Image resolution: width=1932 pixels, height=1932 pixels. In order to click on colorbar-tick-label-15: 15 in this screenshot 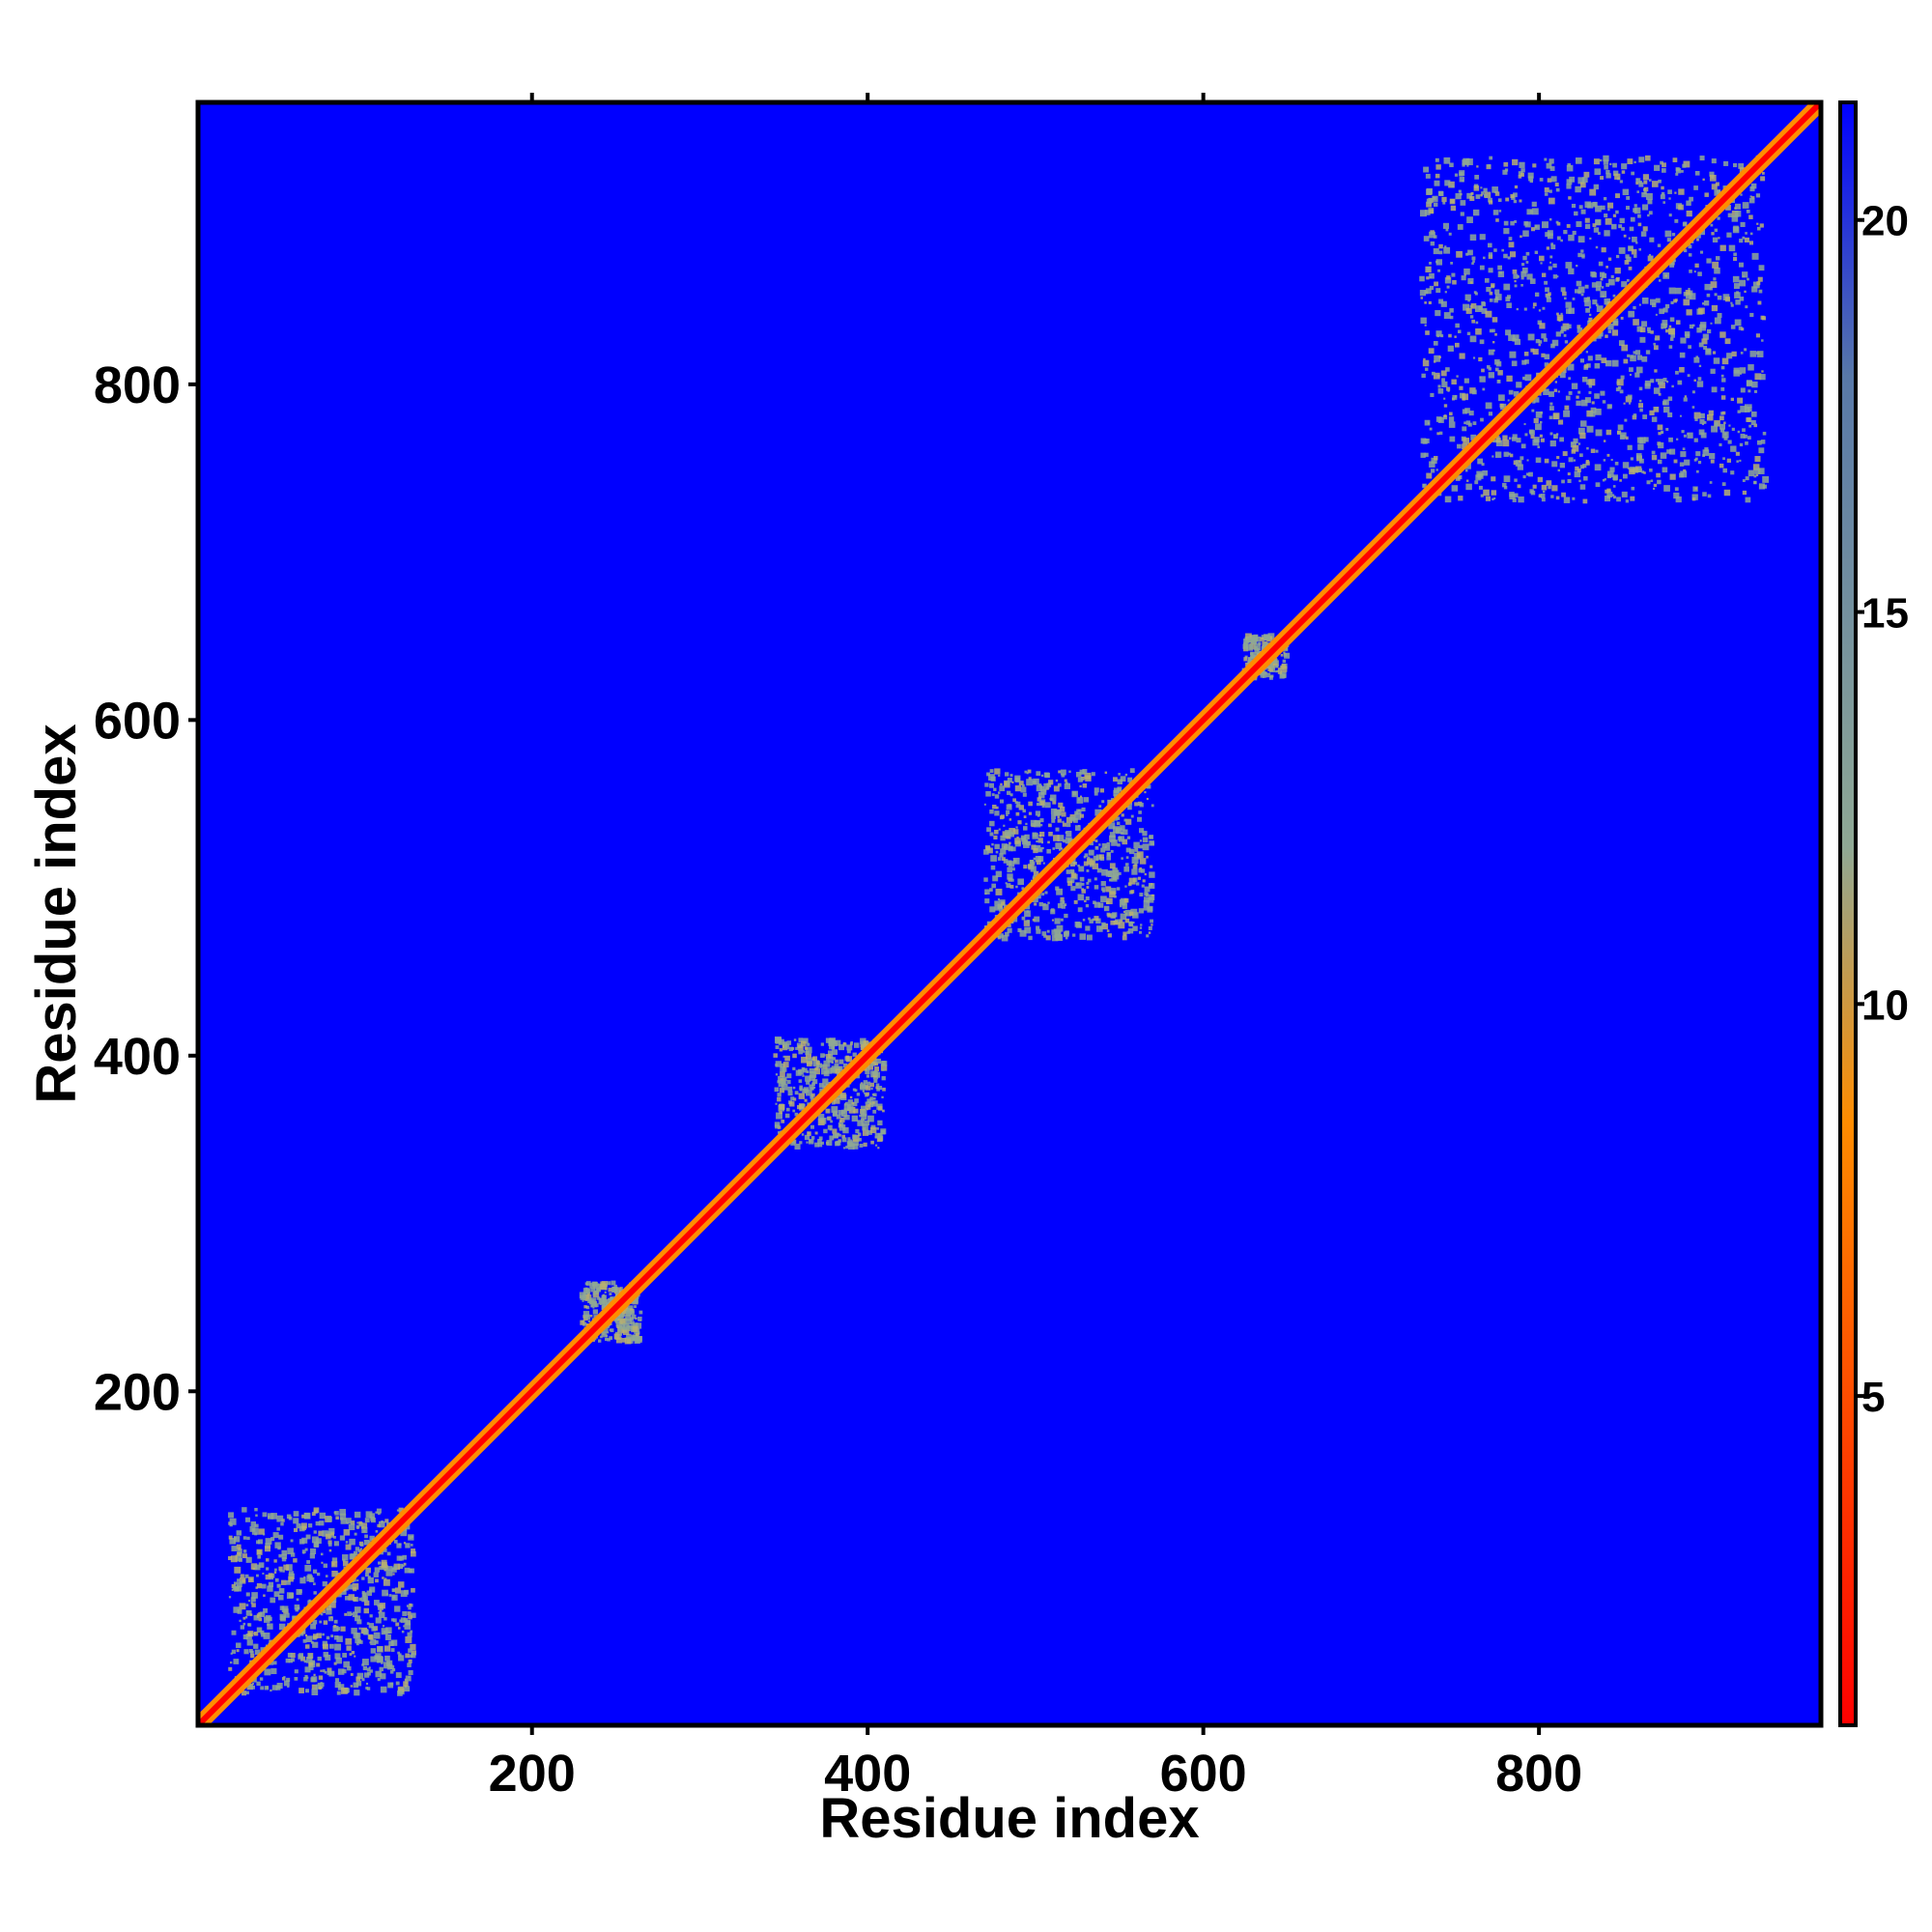, I will do `click(1885, 614)`.